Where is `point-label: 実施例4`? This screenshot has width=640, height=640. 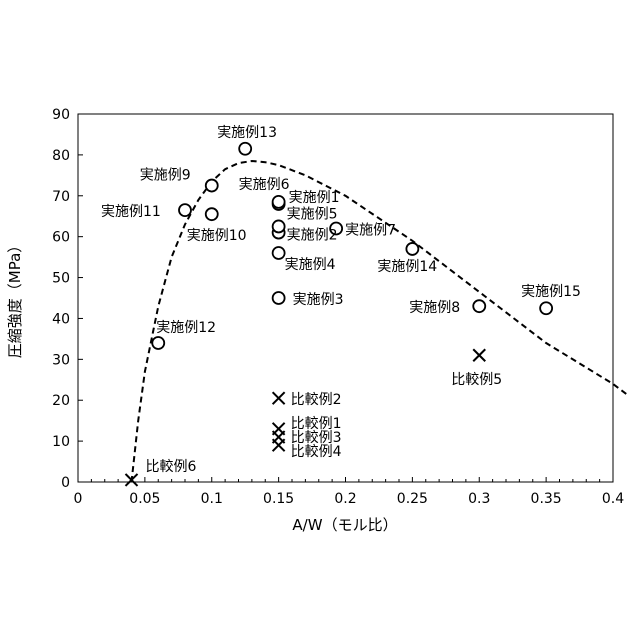 point-label: 実施例4 is located at coordinates (310, 265).